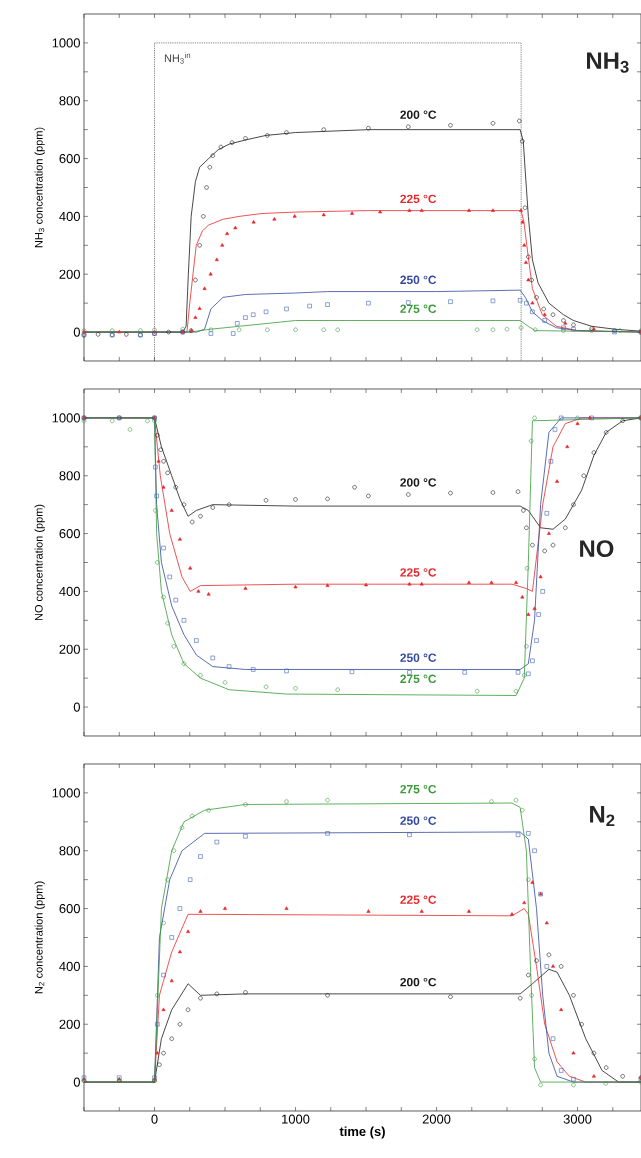 This screenshot has height=1158, width=641. I want to click on x-tick-label: 3000, so click(577, 1119).